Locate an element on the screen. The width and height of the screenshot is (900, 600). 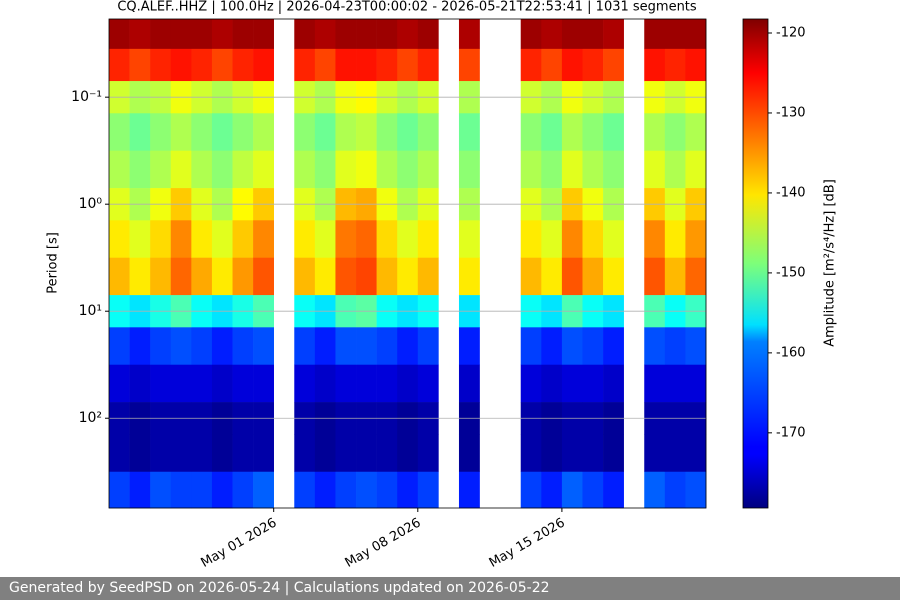
y-tick-label: 10² is located at coordinates (90, 418).